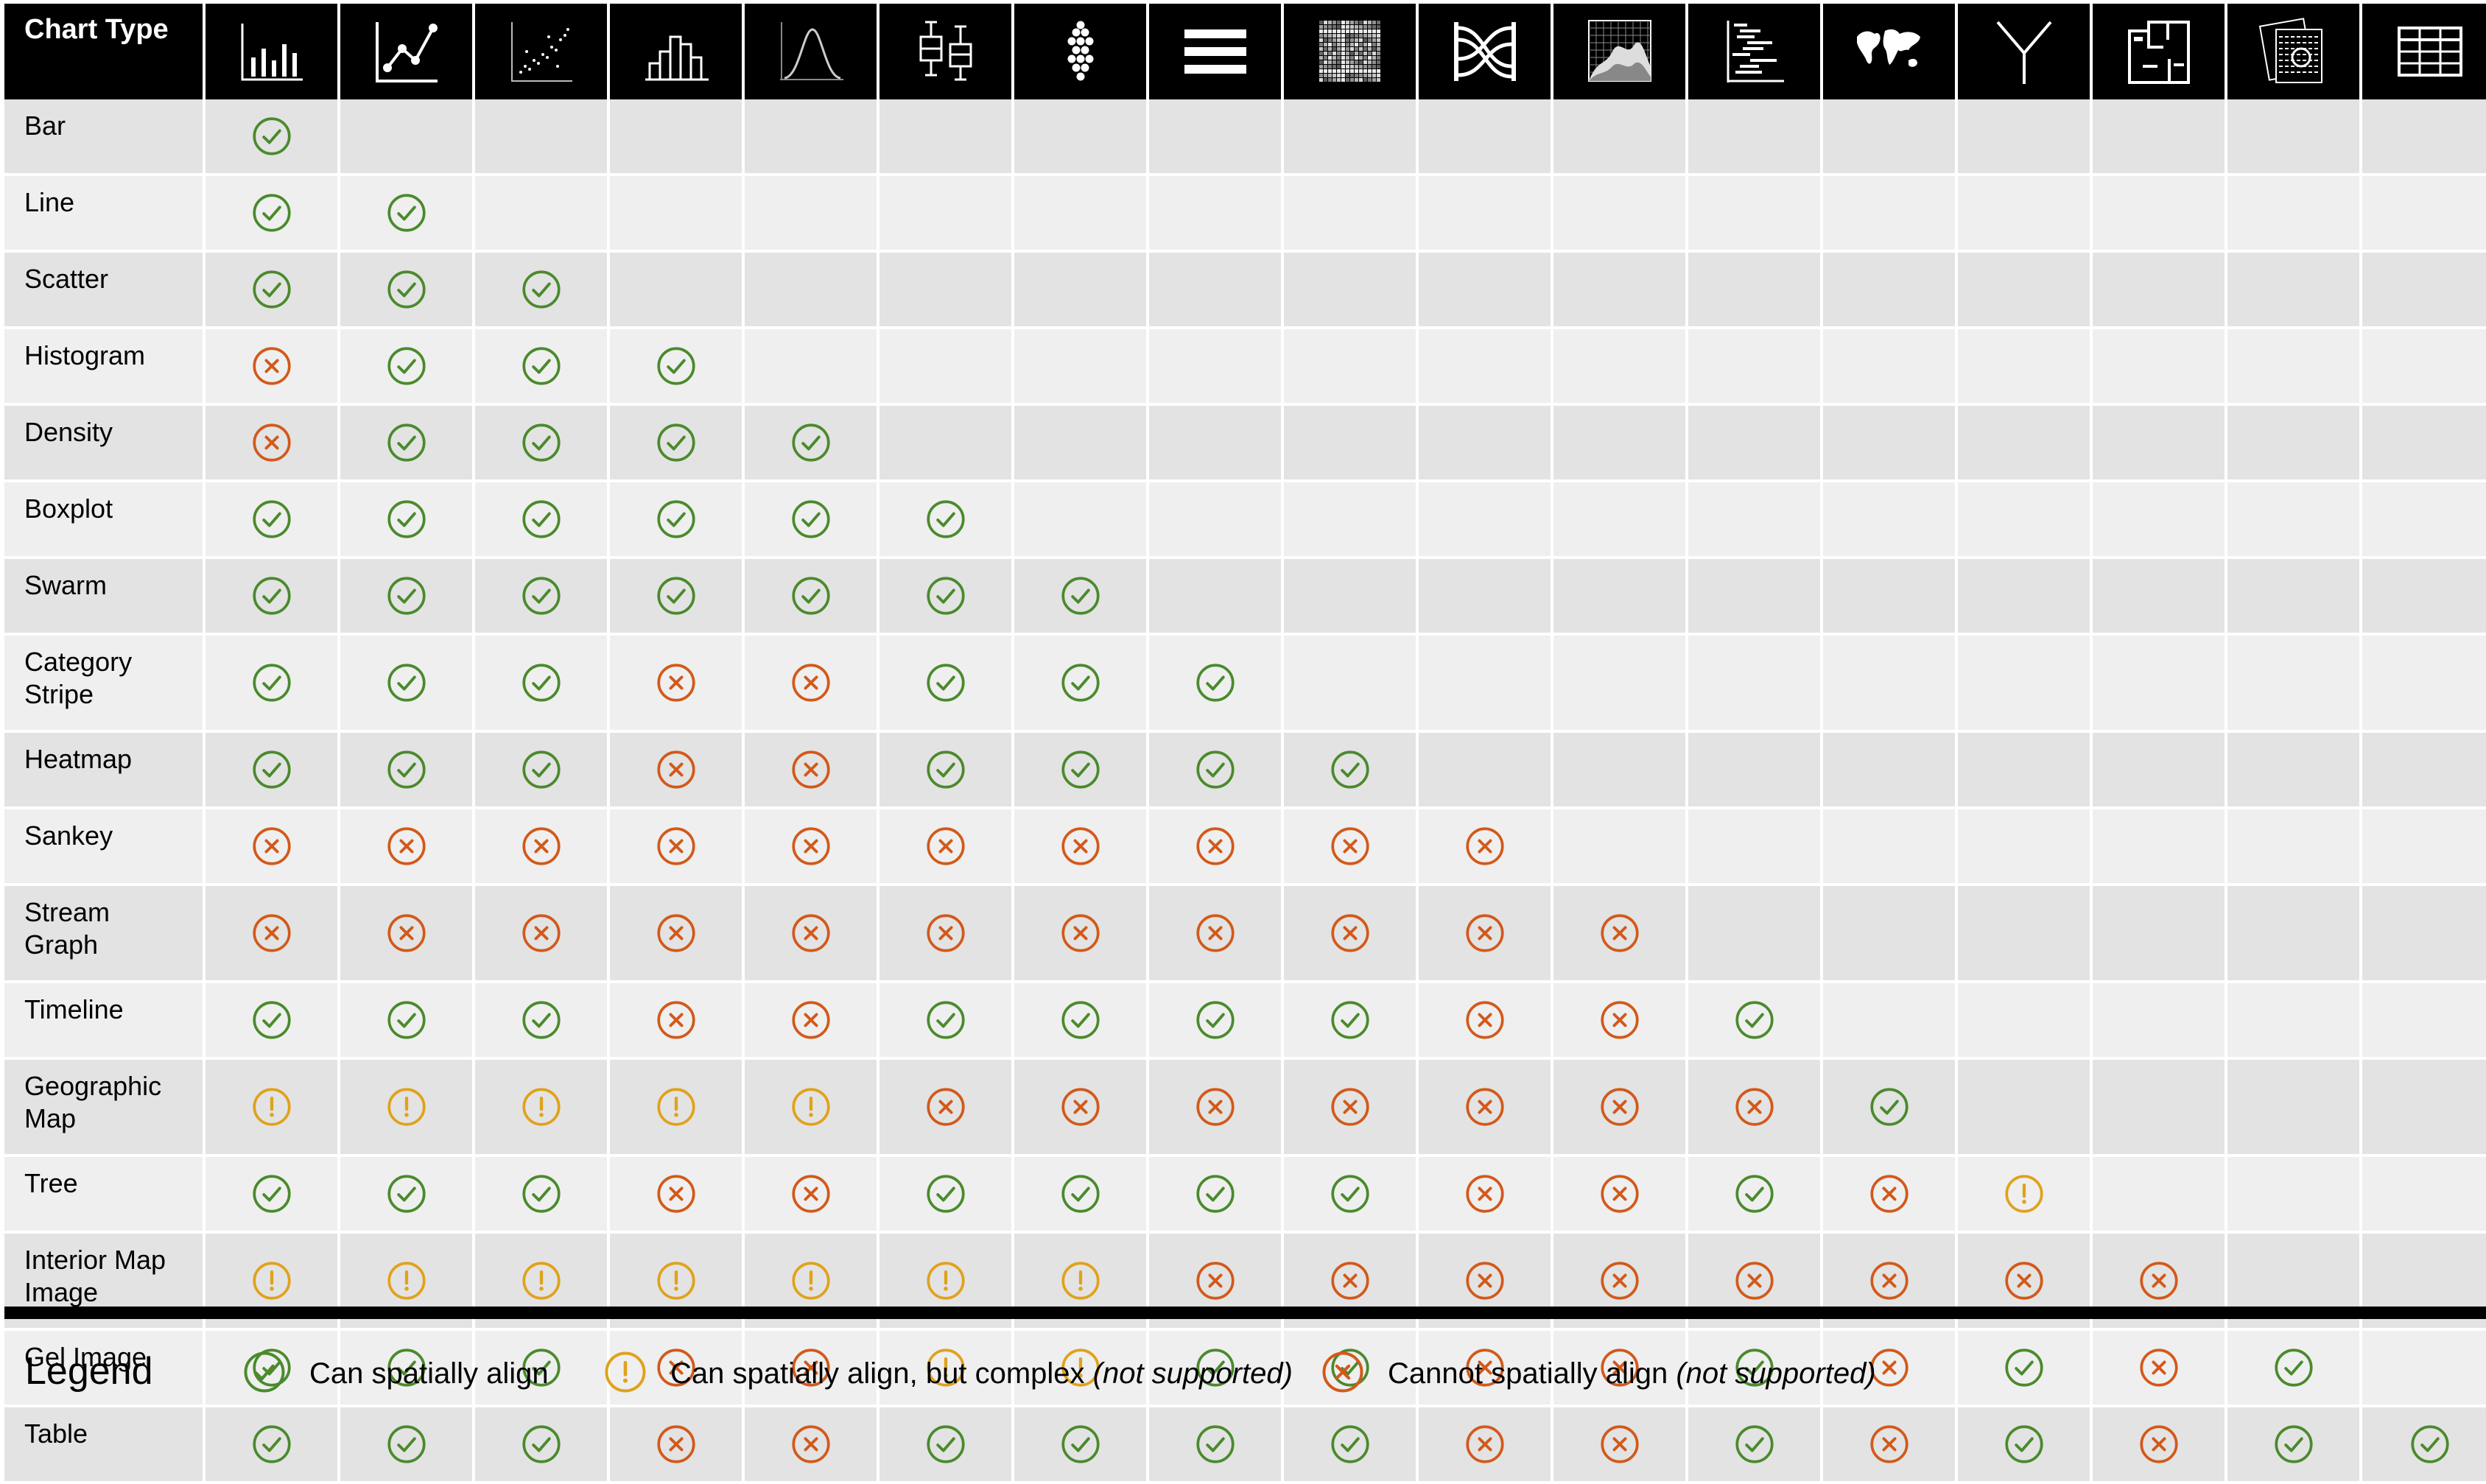 This screenshot has height=1484, width=2486. Describe the element at coordinates (2025, 52) in the screenshot. I see `tree-icon` at that location.